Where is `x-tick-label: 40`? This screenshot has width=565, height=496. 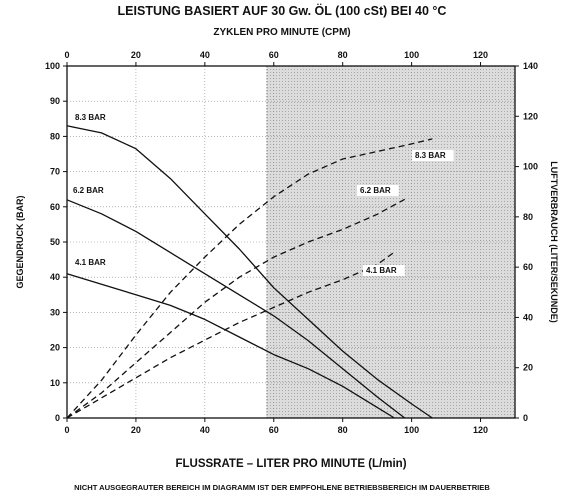
x-tick-label: 40 is located at coordinates (205, 430).